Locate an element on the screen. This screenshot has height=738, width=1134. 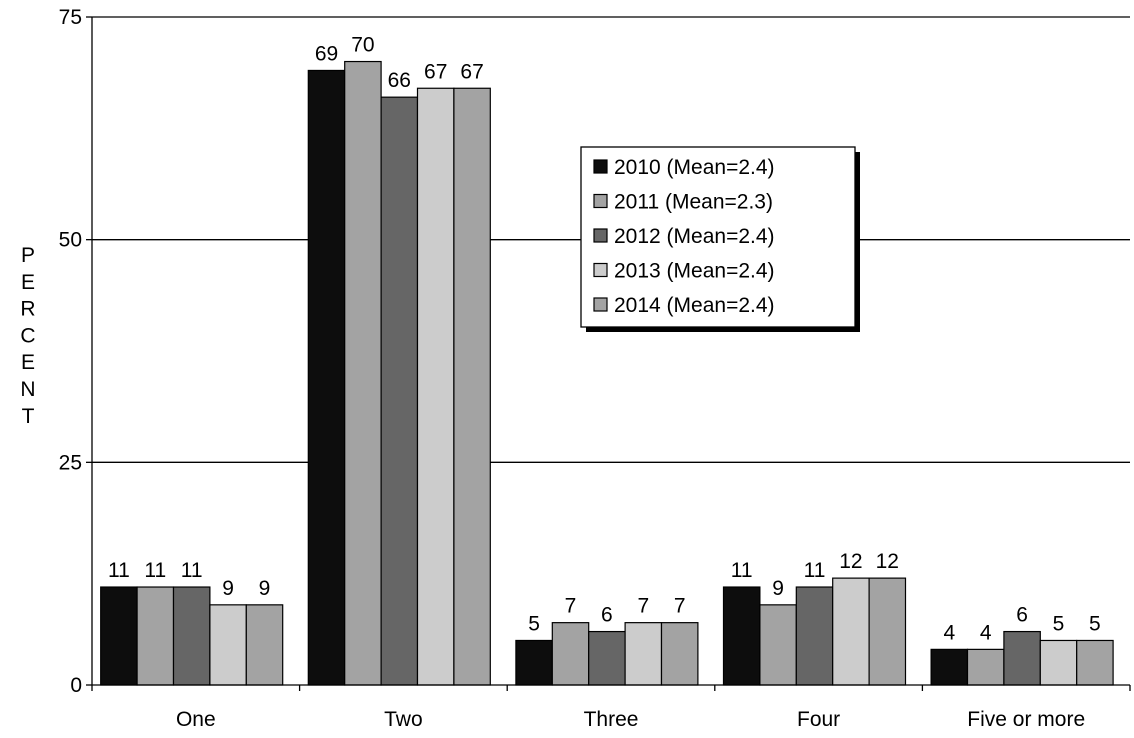
y-tick-label: 0 is located at coordinates (76, 685).